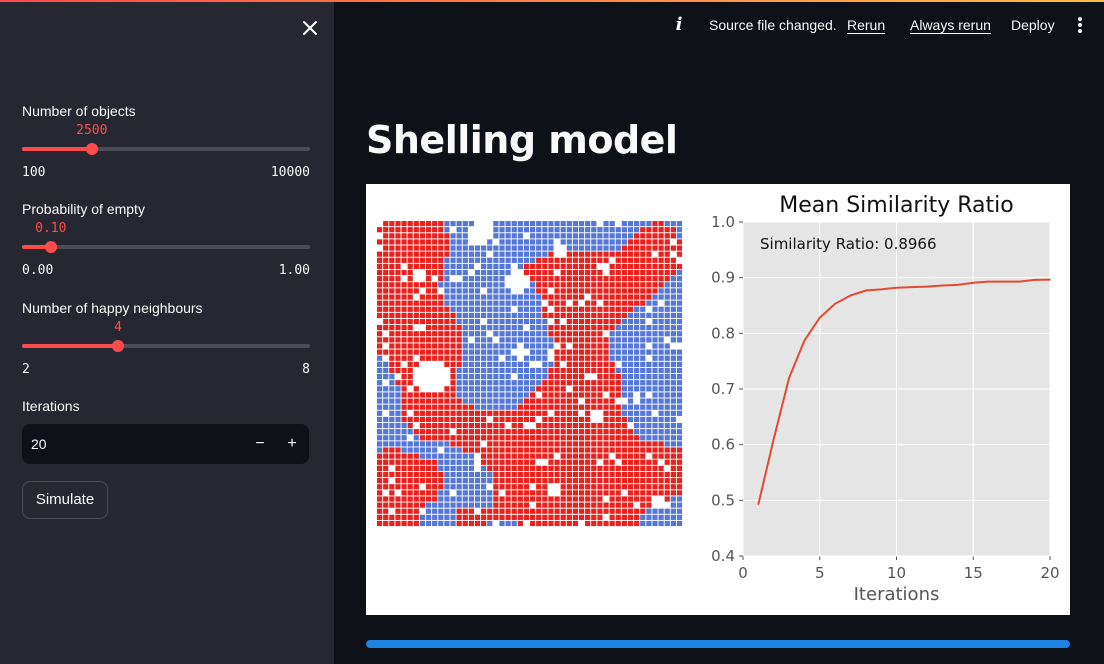 This screenshot has height=664, width=1104. I want to click on empty-prob-slider: 0.10 0.00 1.00, so click(166, 251).